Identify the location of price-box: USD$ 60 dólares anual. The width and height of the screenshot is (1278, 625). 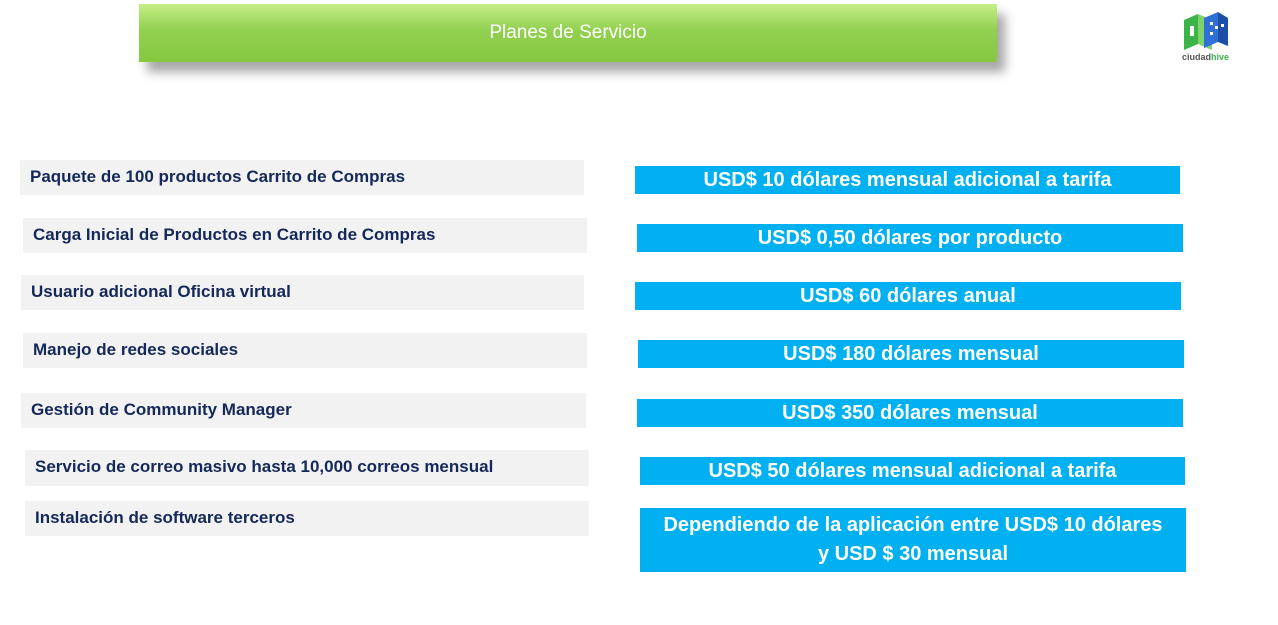
(908, 296).